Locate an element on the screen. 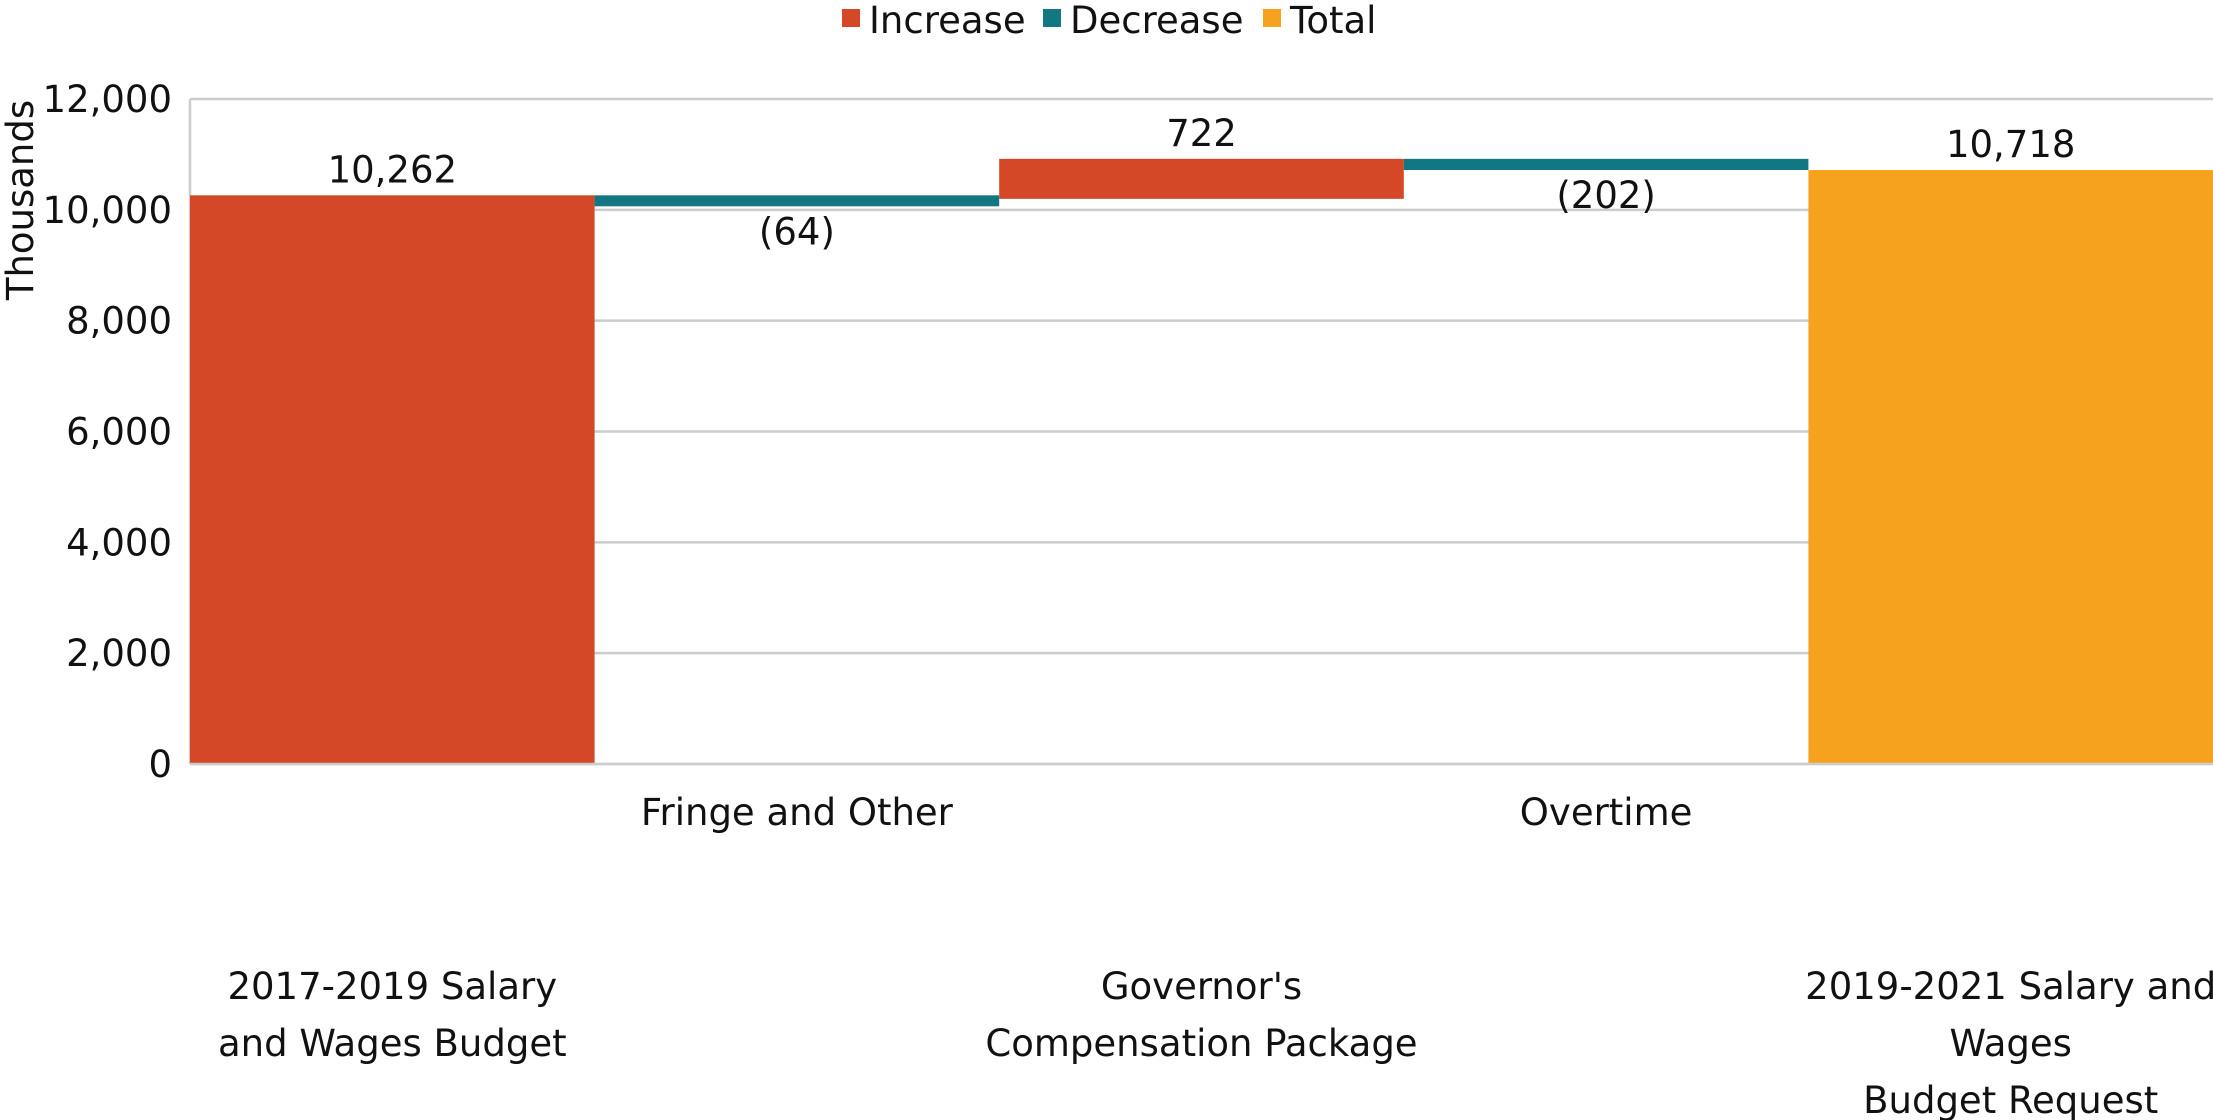 The height and width of the screenshot is (1120, 2213). legend-swatch-decrease is located at coordinates (1052, 18).